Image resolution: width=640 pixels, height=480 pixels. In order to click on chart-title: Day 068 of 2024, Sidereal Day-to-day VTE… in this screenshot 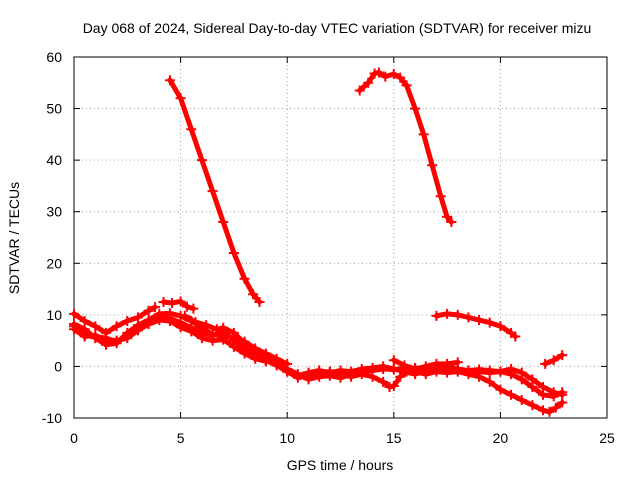, I will do `click(337, 28)`.